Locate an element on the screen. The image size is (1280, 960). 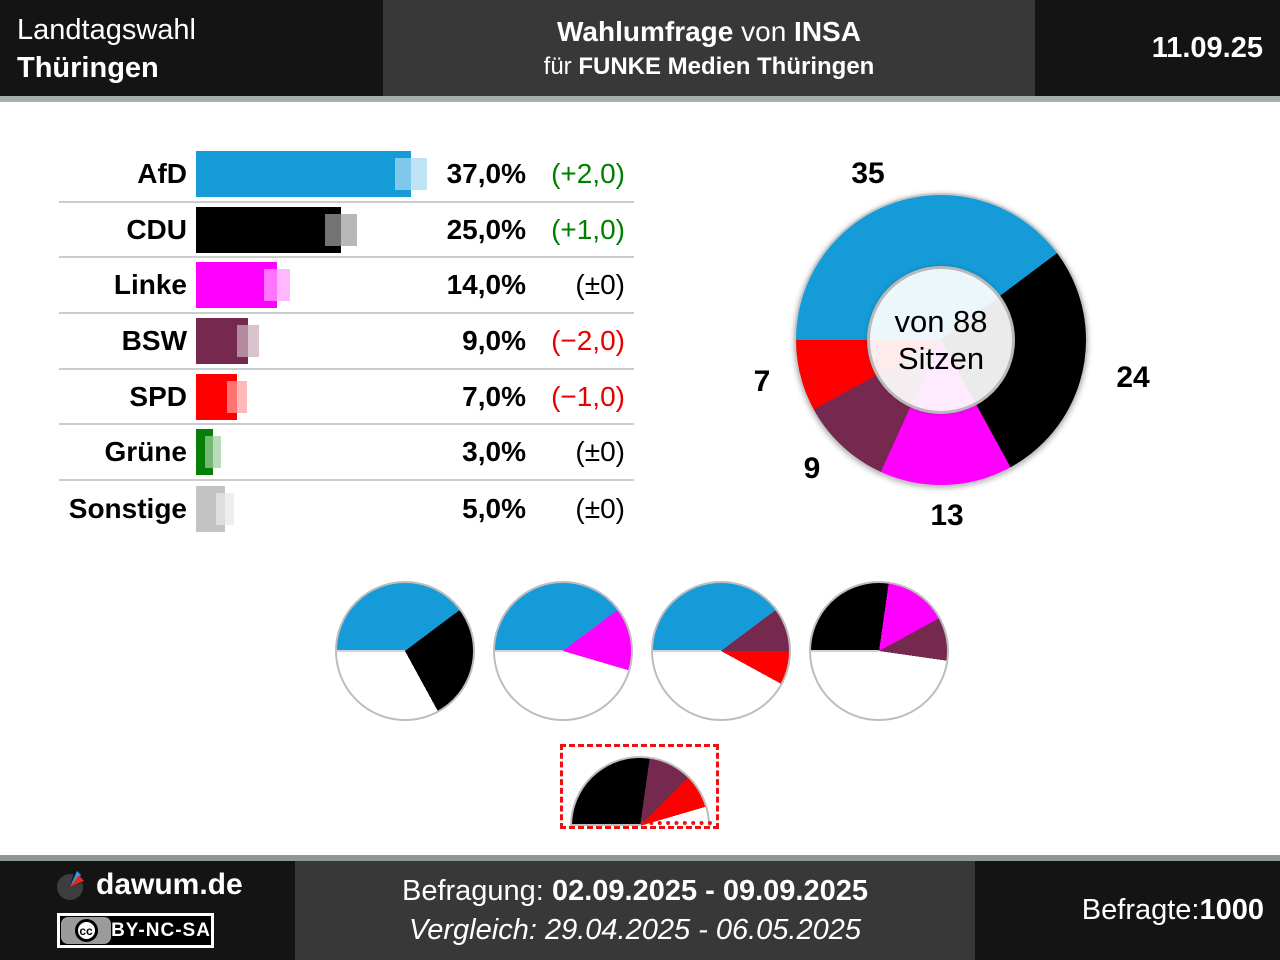
donut-center: von 88 Sitzen is located at coordinates (941, 340).